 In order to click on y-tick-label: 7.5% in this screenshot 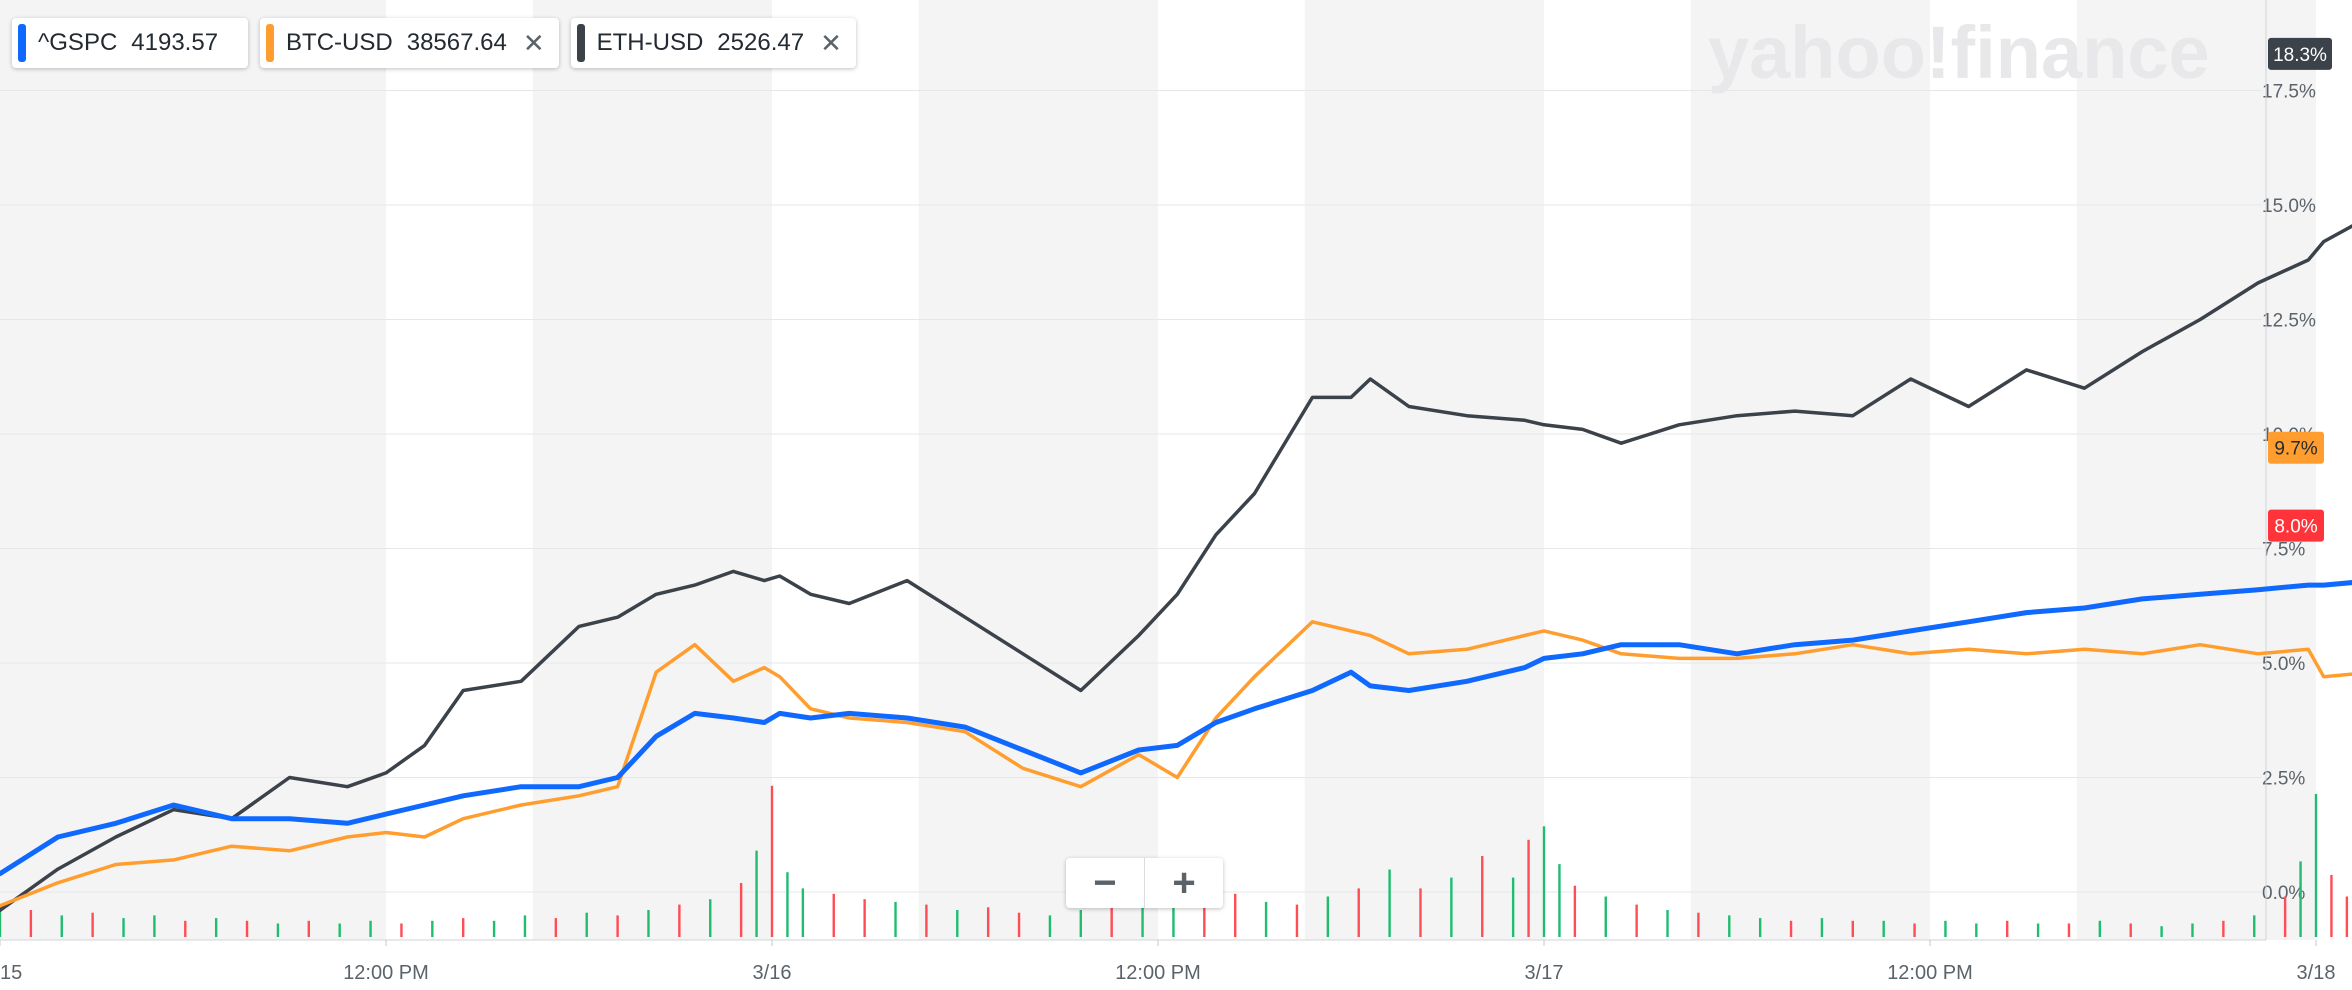, I will do `click(2283, 550)`.